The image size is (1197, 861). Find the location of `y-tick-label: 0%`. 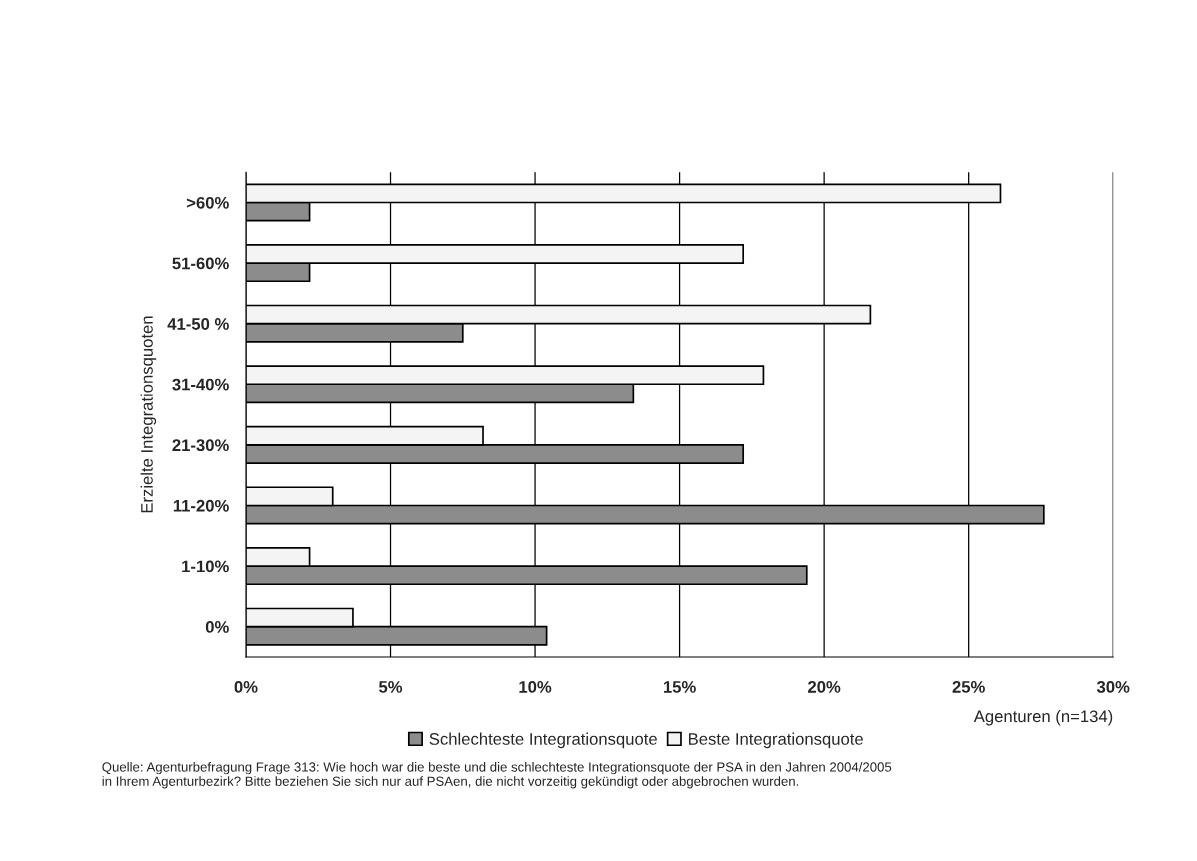

y-tick-label: 0% is located at coordinates (217, 627).